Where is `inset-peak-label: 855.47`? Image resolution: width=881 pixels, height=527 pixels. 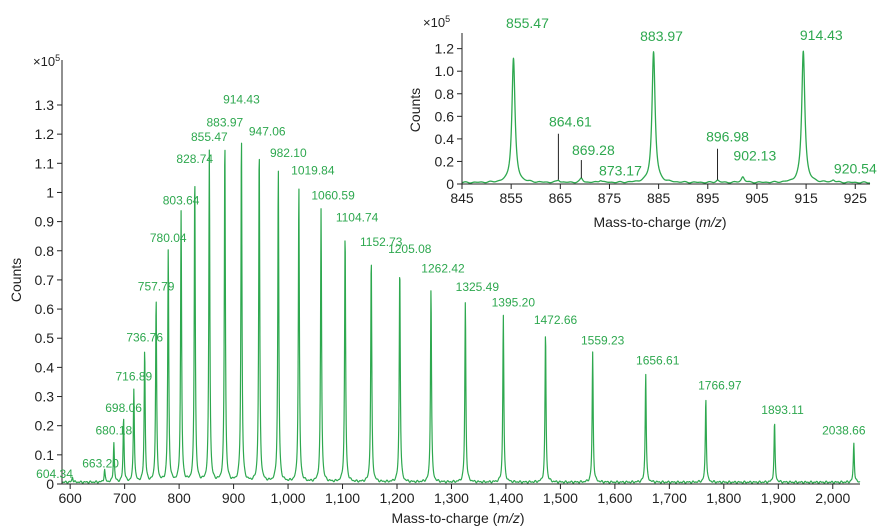
inset-peak-label: 855.47 is located at coordinates (527, 23).